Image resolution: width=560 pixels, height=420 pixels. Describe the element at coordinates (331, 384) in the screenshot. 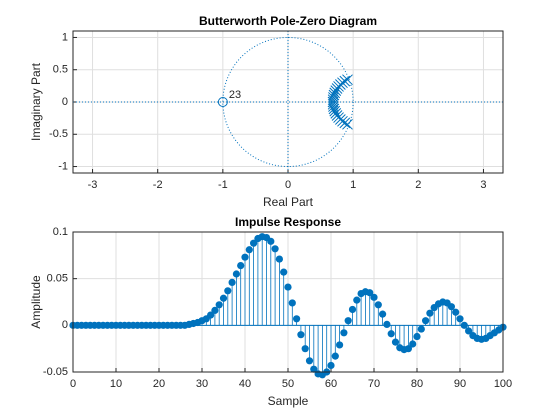

I see `x-tick-label: 60` at that location.